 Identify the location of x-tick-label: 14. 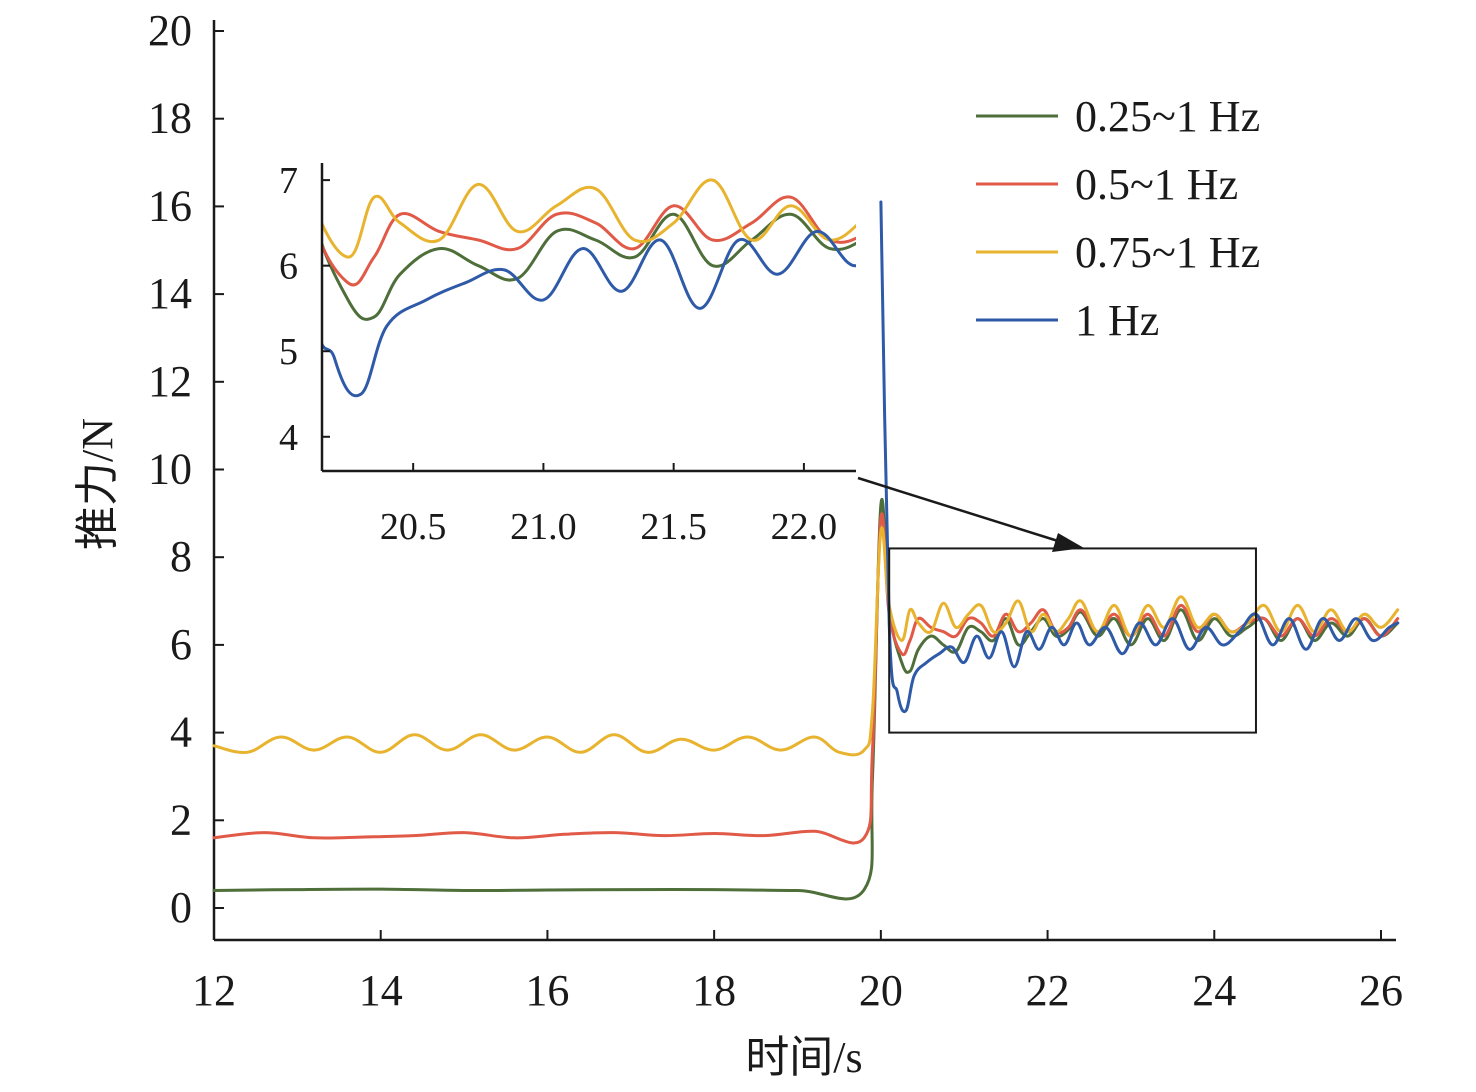
(381, 990).